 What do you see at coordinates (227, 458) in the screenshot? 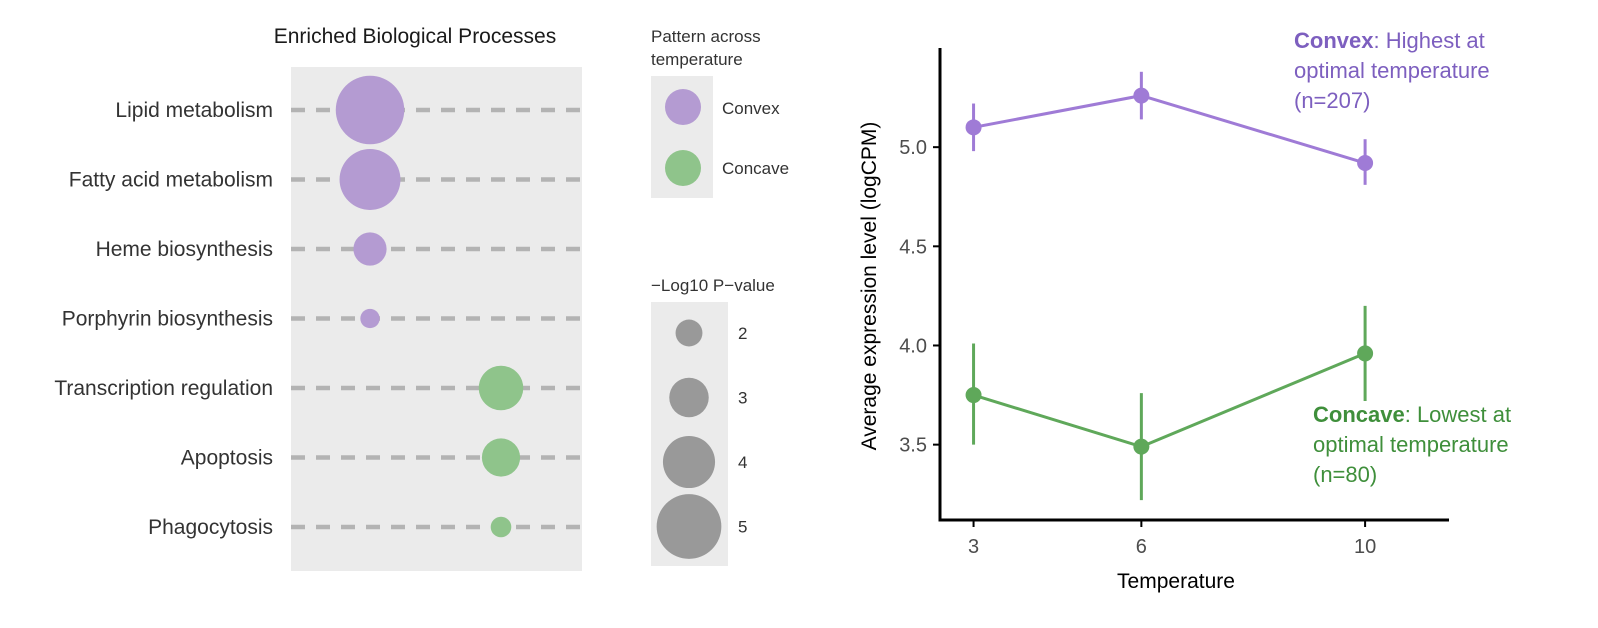
I see `category-label-apoptosis: Apoptosis` at bounding box center [227, 458].